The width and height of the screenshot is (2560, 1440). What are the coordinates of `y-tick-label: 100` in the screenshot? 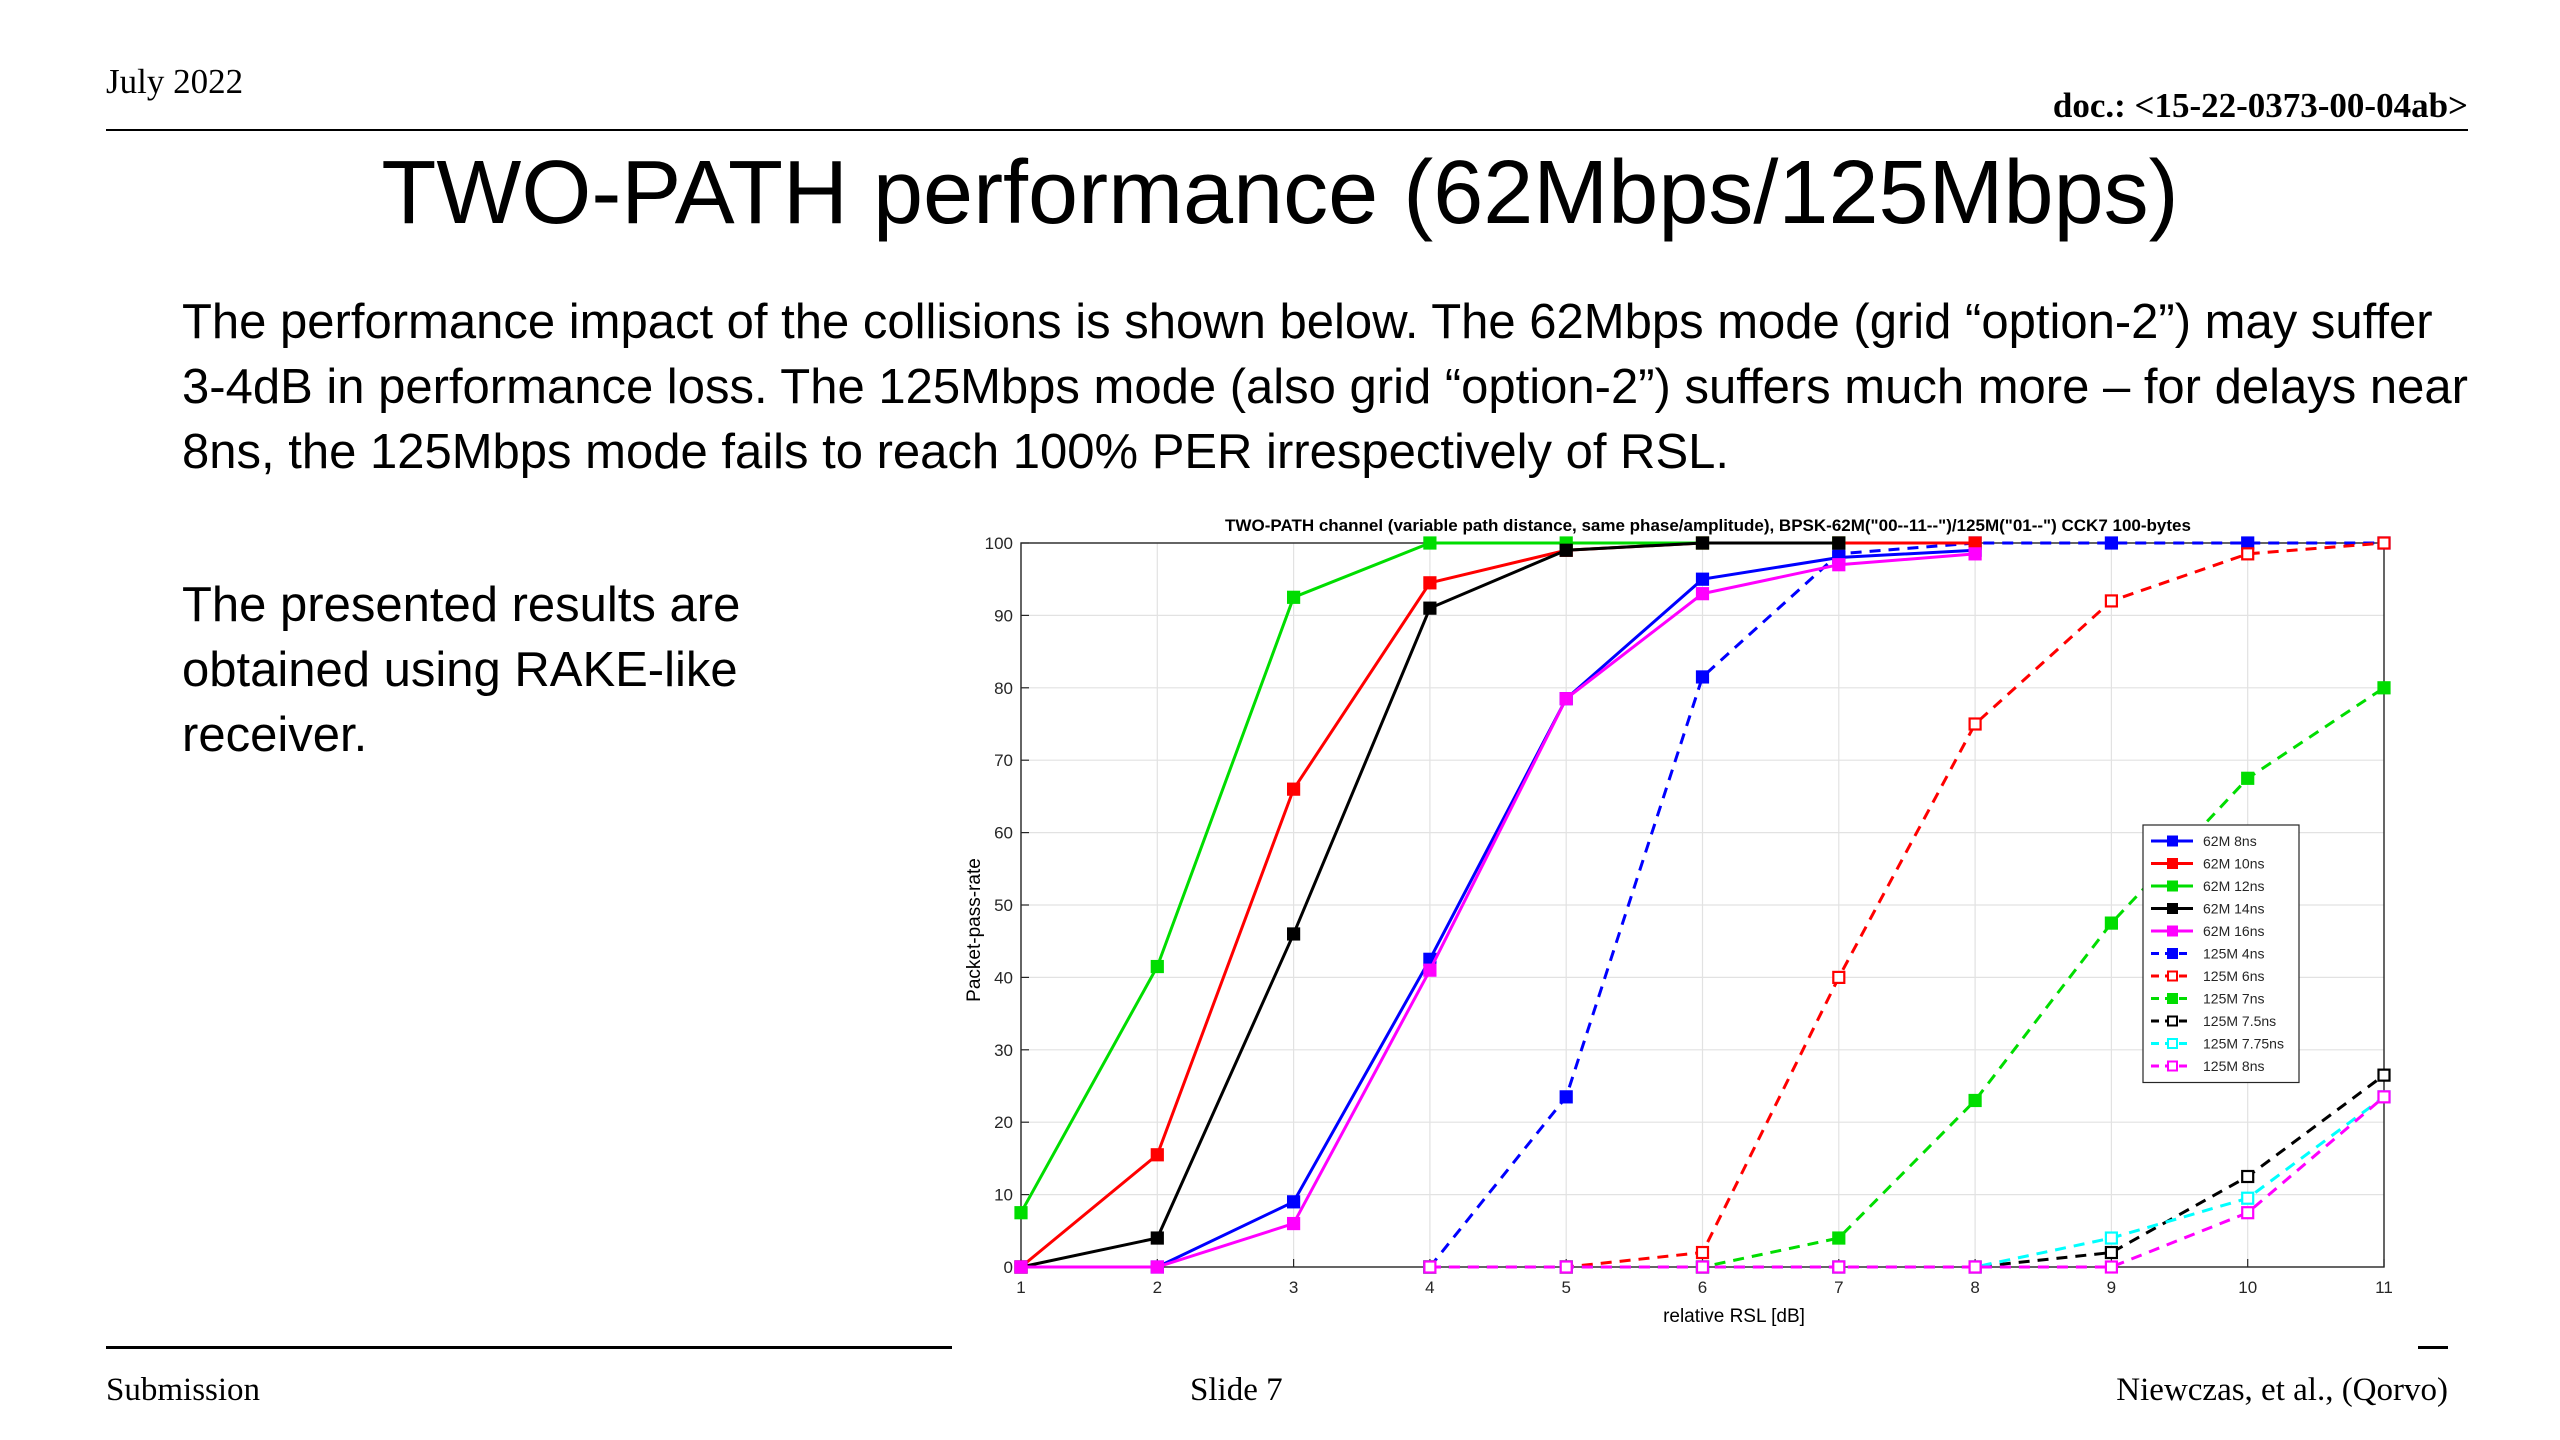 It's located at (999, 543).